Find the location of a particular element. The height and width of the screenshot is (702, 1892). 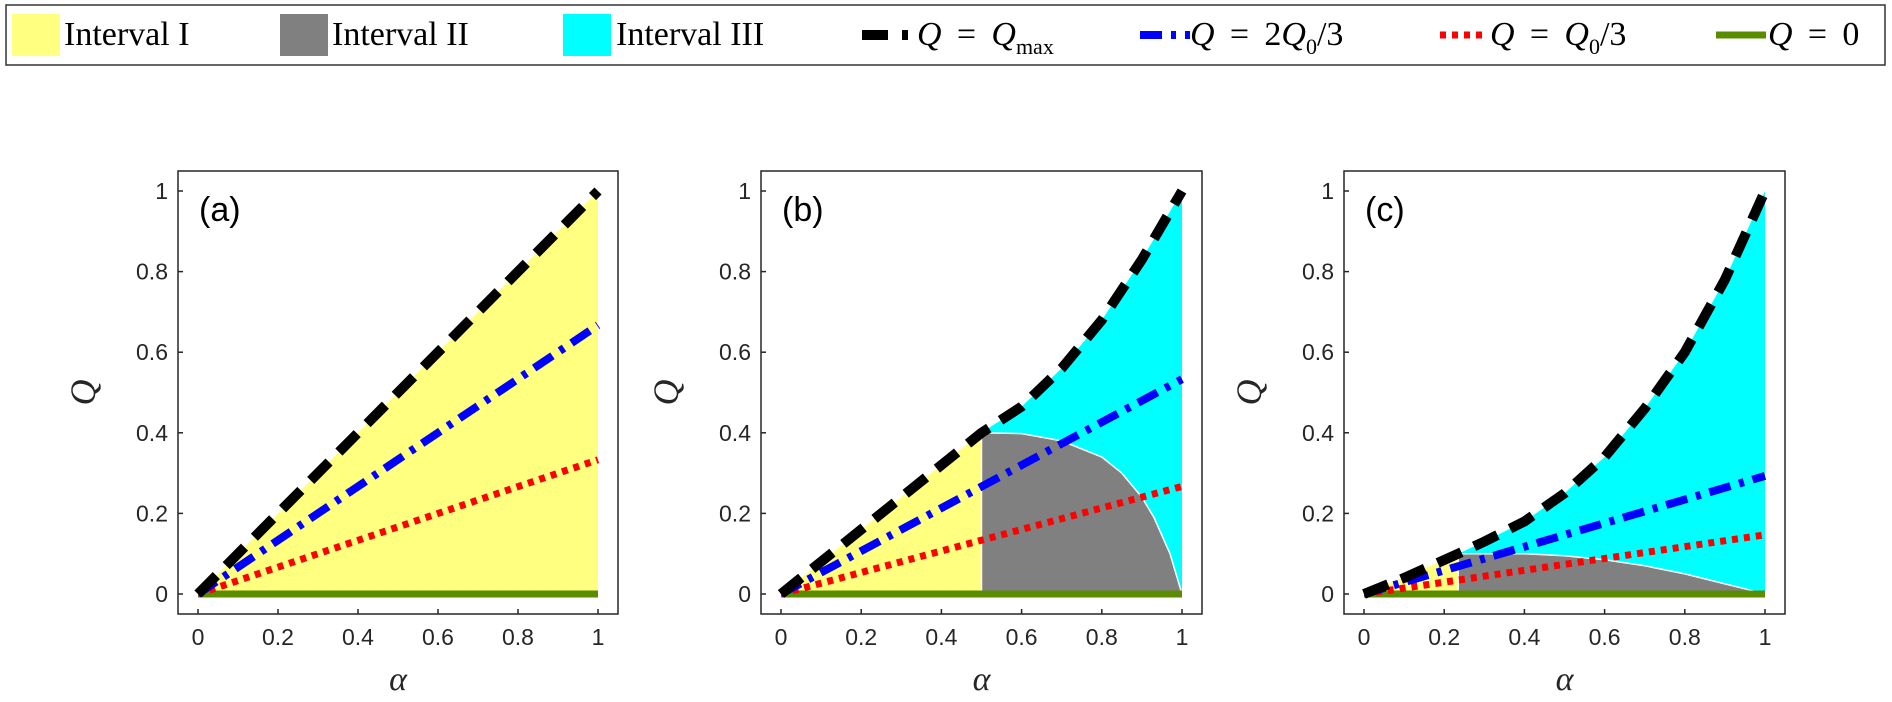

panel-label: (c) is located at coordinates (1385, 210).